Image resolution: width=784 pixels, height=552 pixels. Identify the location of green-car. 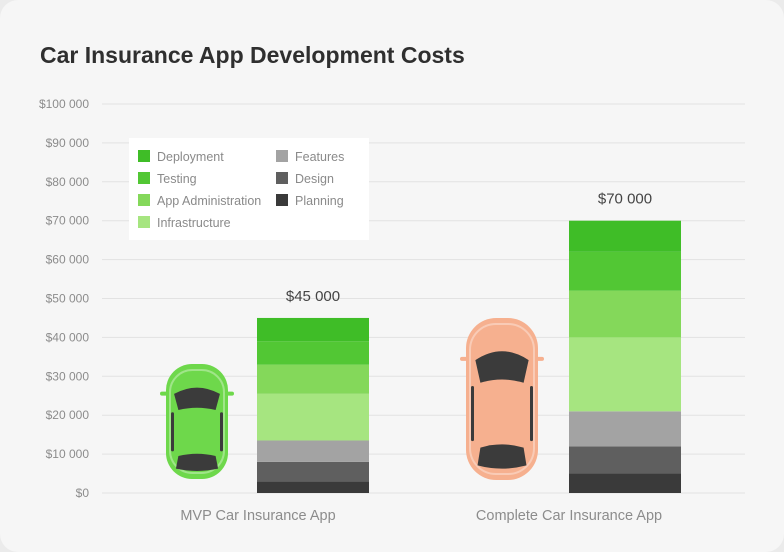
(197, 421).